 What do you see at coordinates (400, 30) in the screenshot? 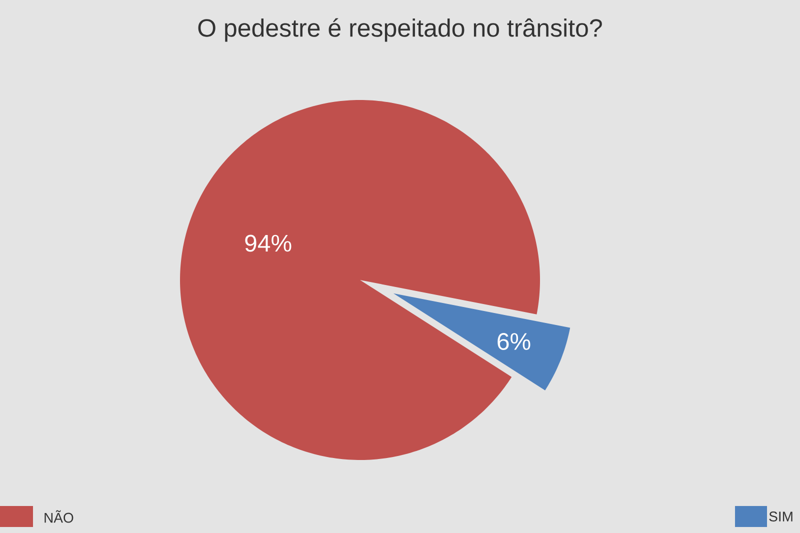
I see `chart-title: O pedestre é respeitado no trânsito?` at bounding box center [400, 30].